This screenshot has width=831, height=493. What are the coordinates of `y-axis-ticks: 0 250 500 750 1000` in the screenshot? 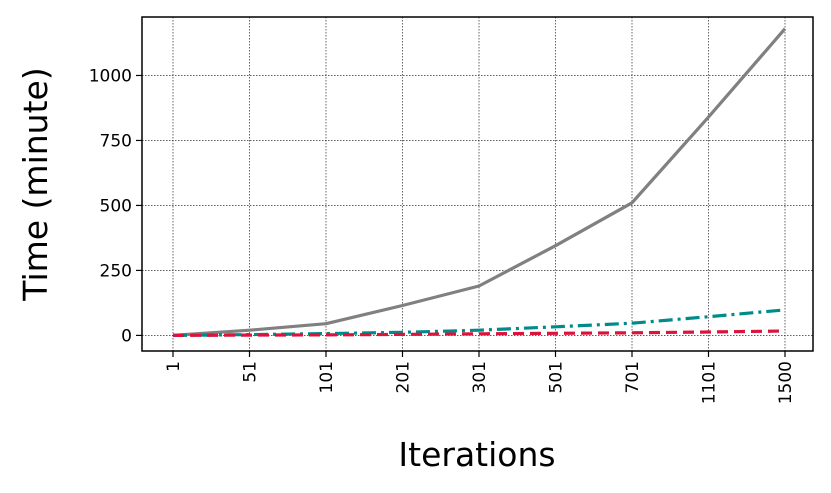 It's located at (115, 206).